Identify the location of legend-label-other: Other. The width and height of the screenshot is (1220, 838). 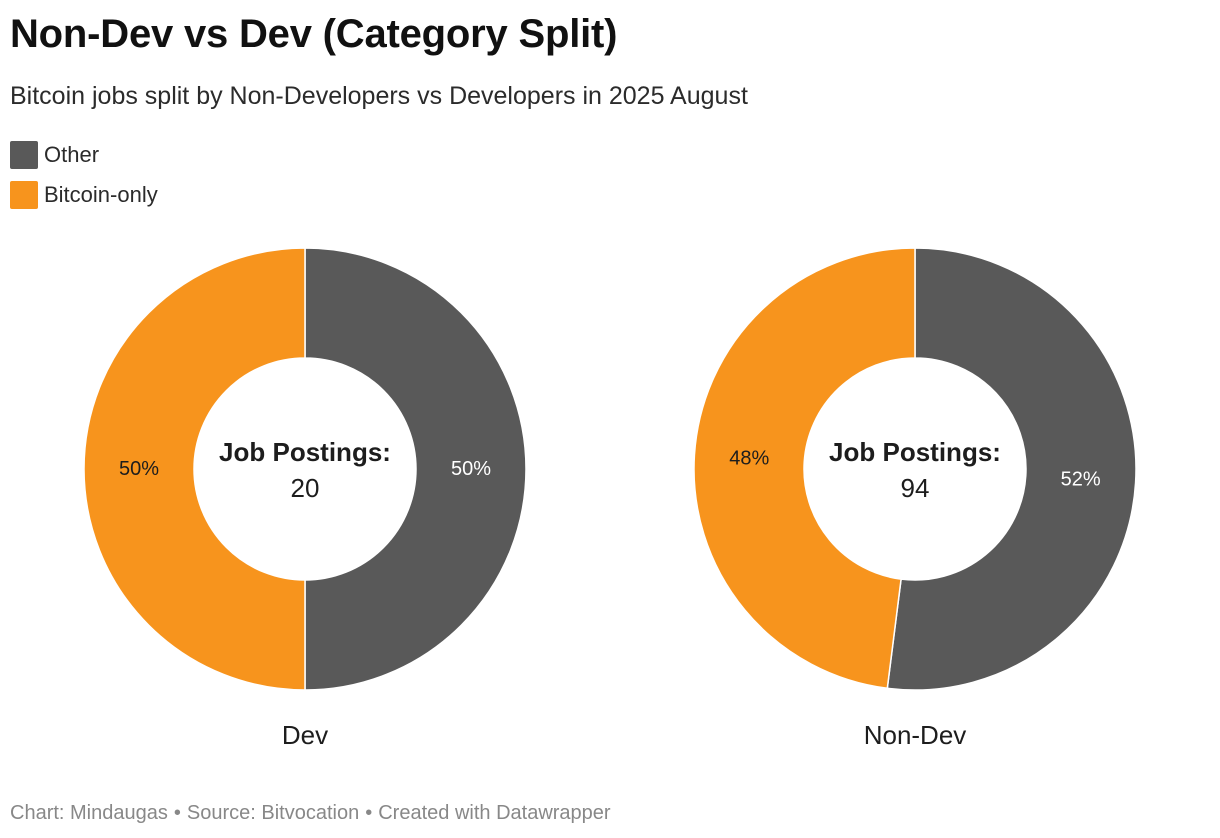
(72, 154).